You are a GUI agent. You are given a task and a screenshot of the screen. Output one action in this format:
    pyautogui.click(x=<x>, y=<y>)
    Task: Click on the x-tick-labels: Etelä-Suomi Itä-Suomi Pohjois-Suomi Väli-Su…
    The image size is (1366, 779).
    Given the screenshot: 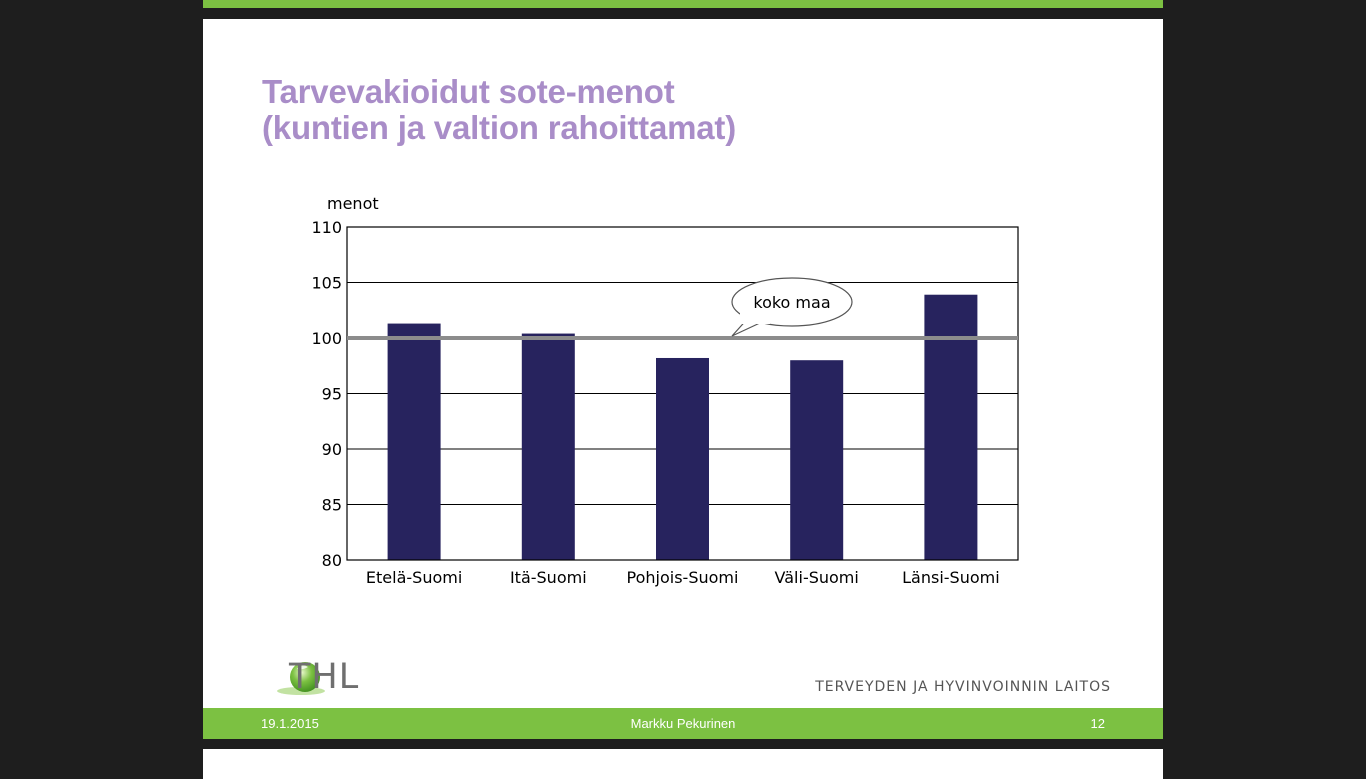 What is the action you would take?
    pyautogui.click(x=683, y=577)
    